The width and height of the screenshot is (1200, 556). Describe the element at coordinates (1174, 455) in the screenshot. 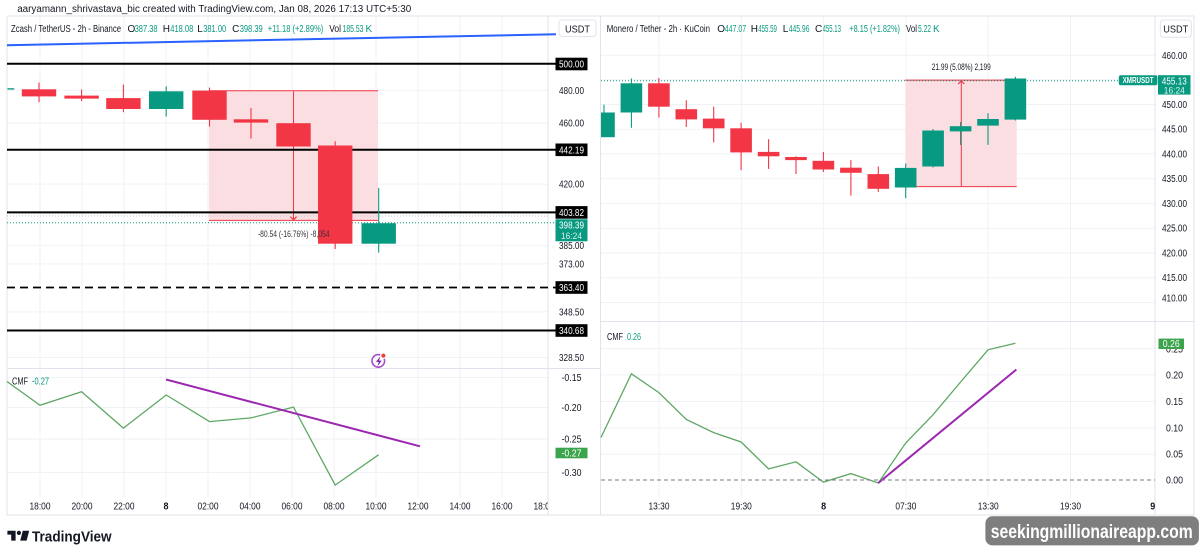

I see `svg-text: 0.05` at that location.